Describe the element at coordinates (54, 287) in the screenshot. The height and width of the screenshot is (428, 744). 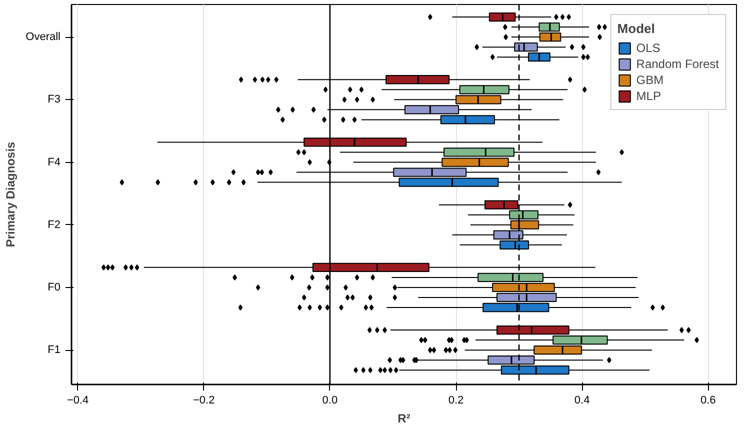
I see `y-tick-label: F0` at that location.